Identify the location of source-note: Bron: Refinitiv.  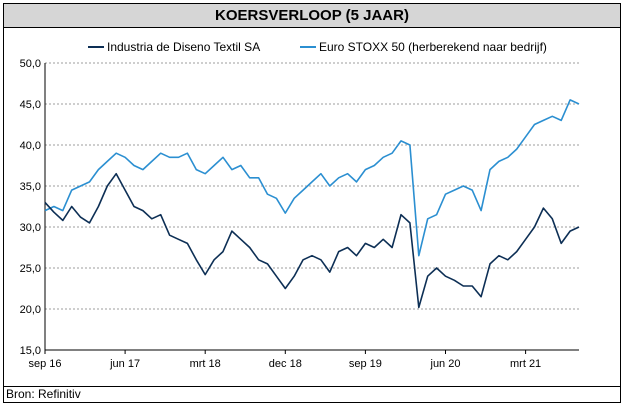
(312, 394).